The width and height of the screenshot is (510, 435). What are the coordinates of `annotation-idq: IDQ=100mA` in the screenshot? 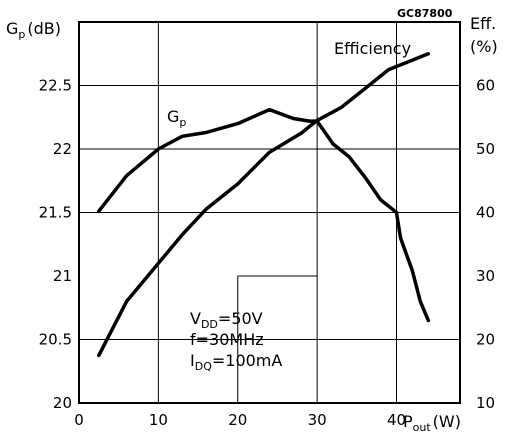 It's located at (236, 362).